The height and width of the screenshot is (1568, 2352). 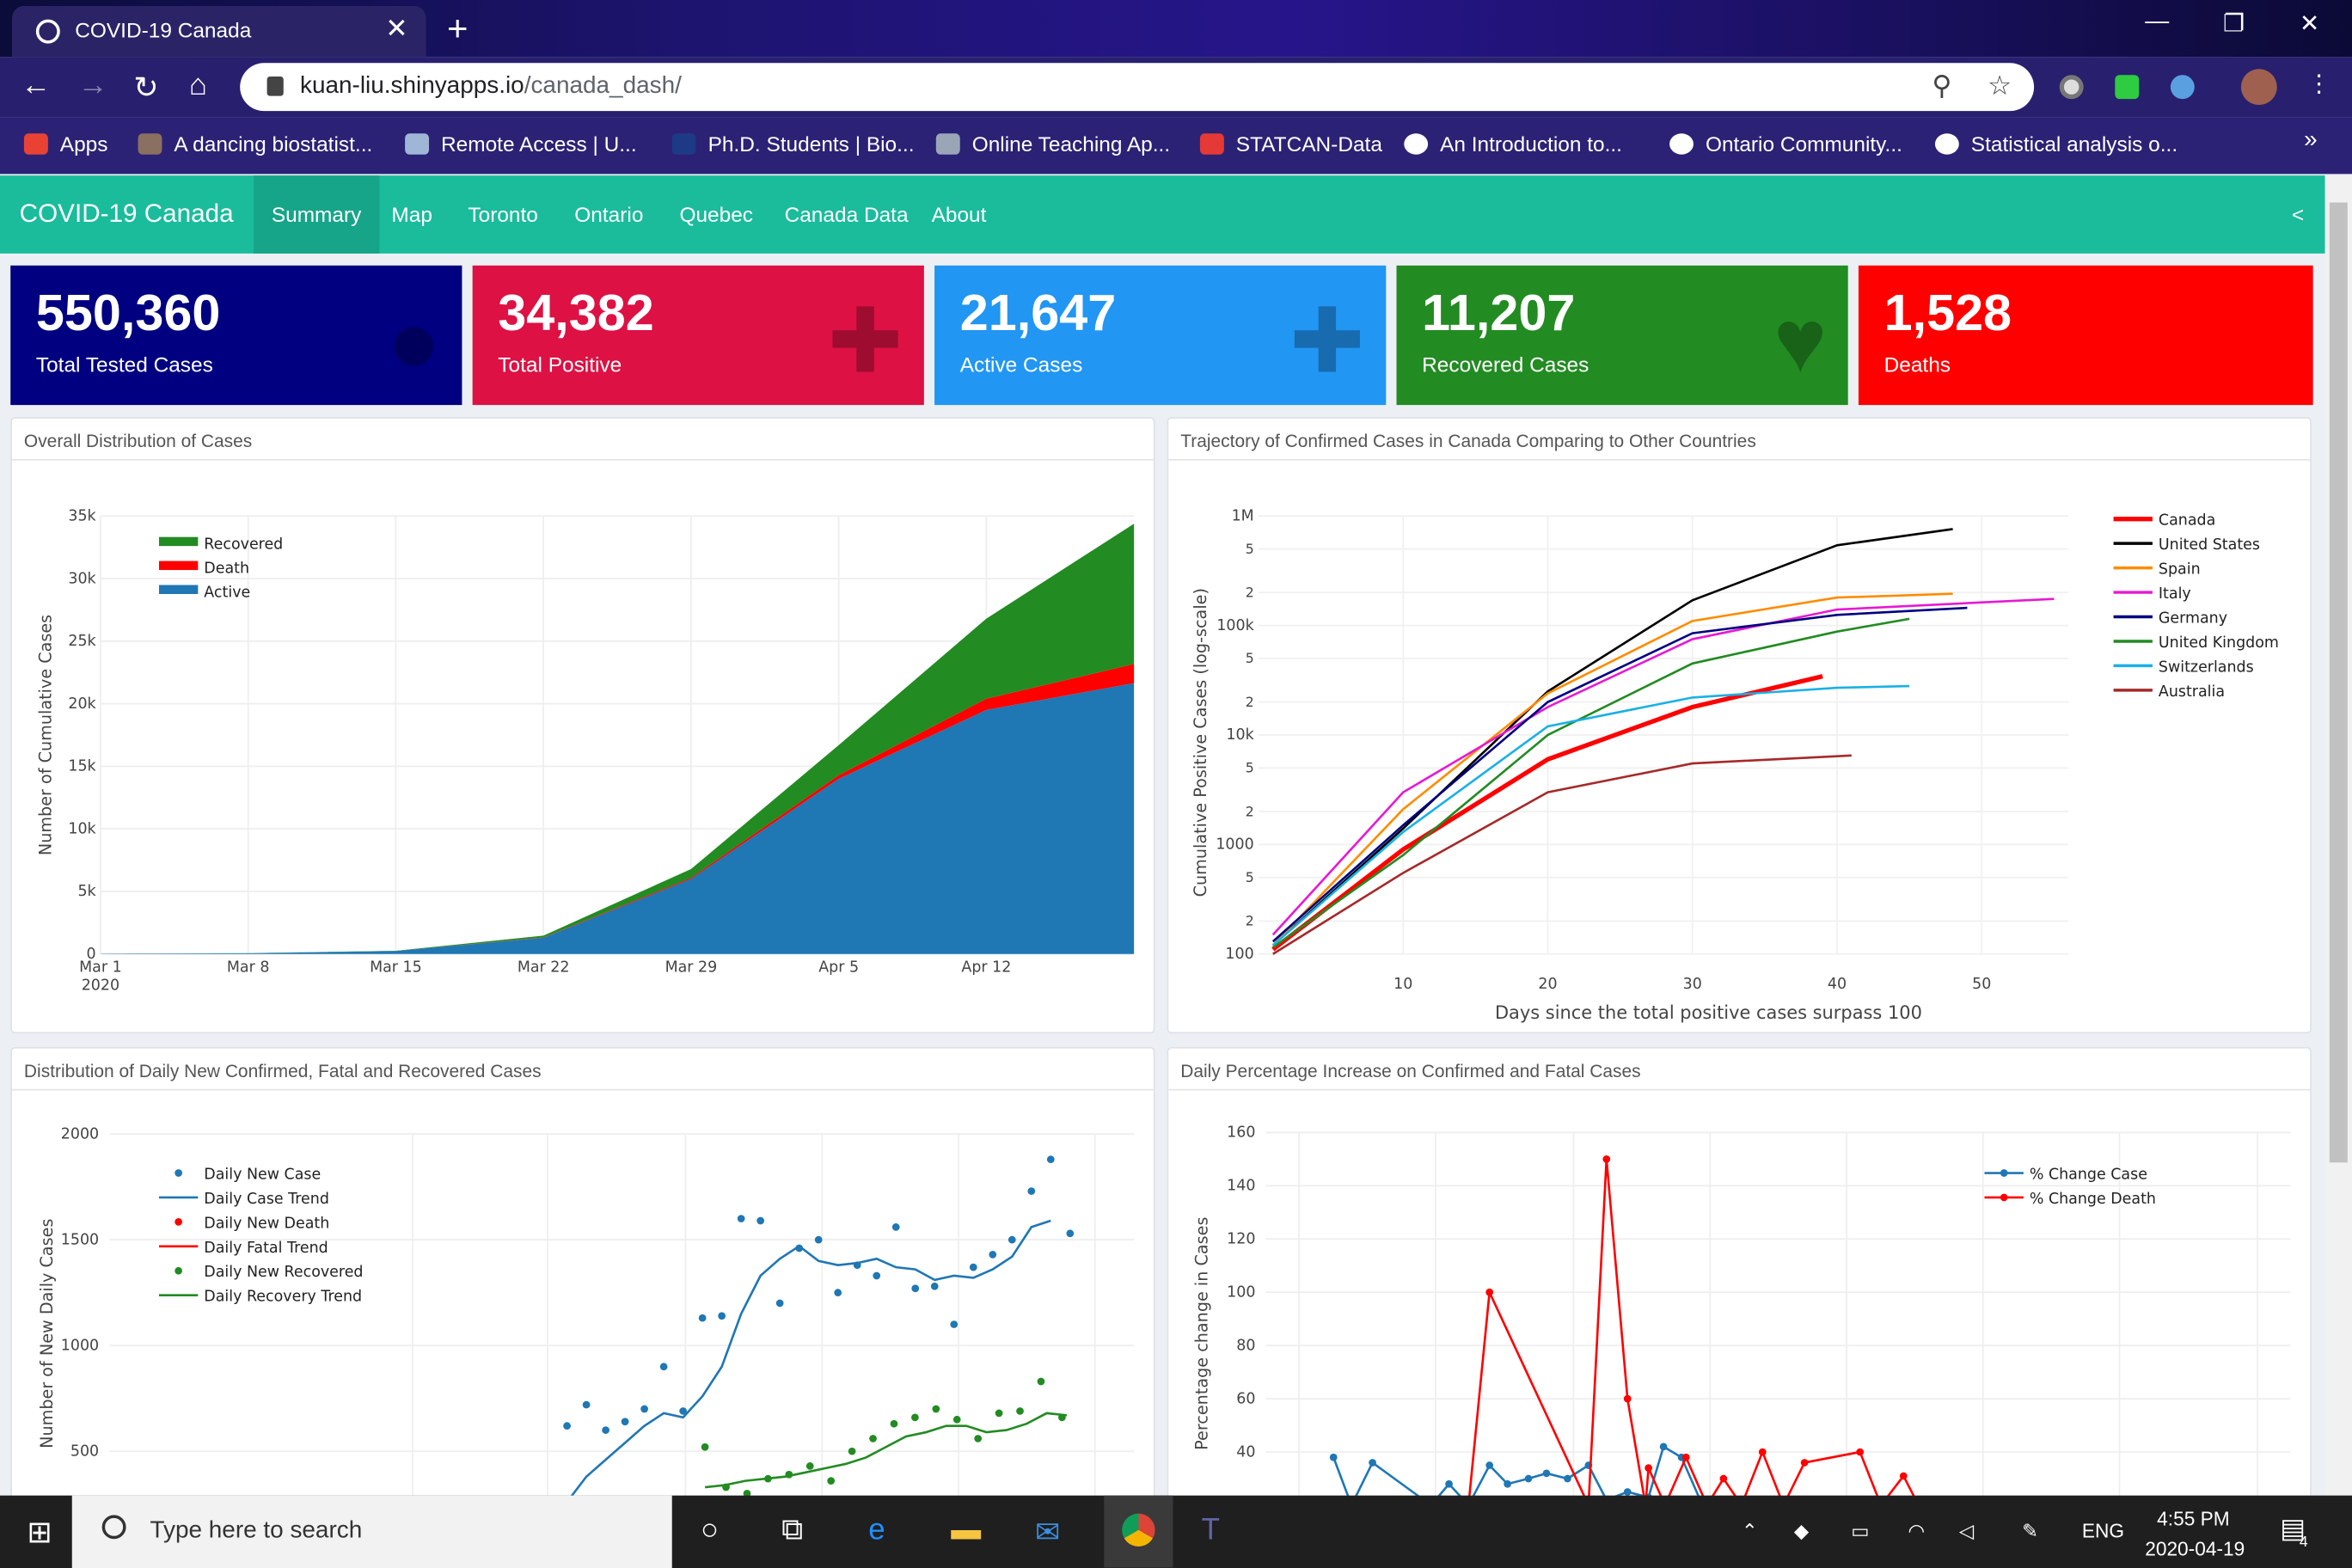 I want to click on zoom-icon: ⚲, so click(x=1942, y=85).